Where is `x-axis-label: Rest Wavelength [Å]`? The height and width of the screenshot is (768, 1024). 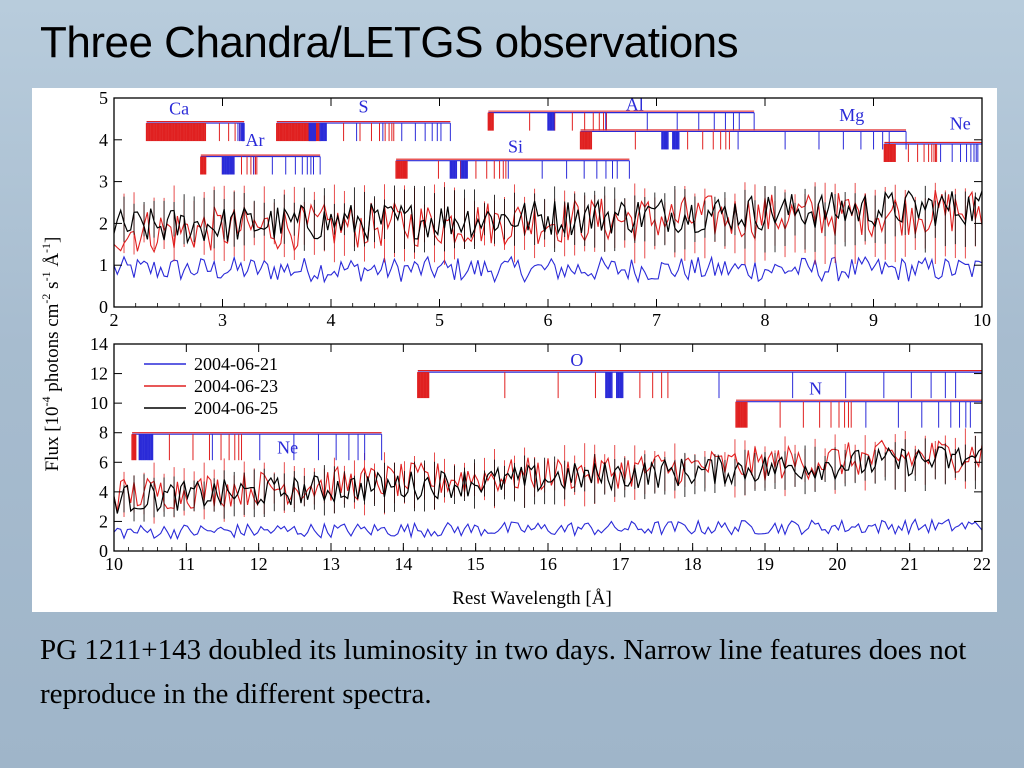
x-axis-label: Rest Wavelength [Å] is located at coordinates (532, 598).